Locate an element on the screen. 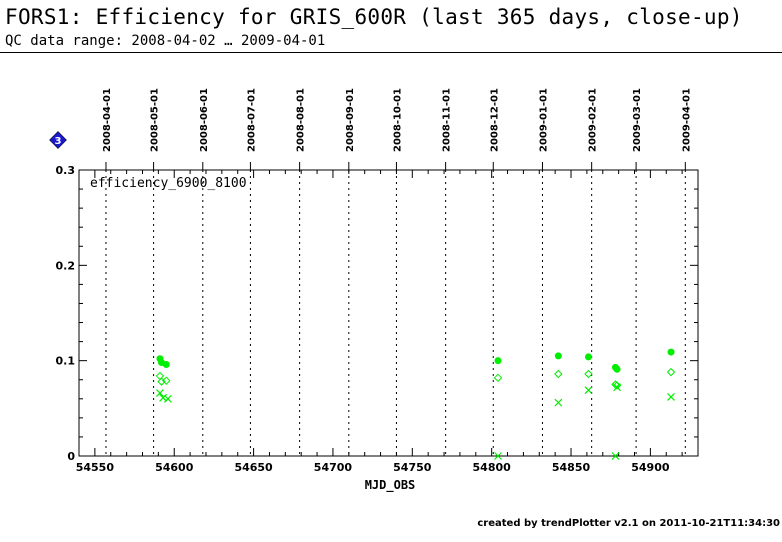 The image size is (782, 542). y-tick-label: 0.2 is located at coordinates (66, 265).